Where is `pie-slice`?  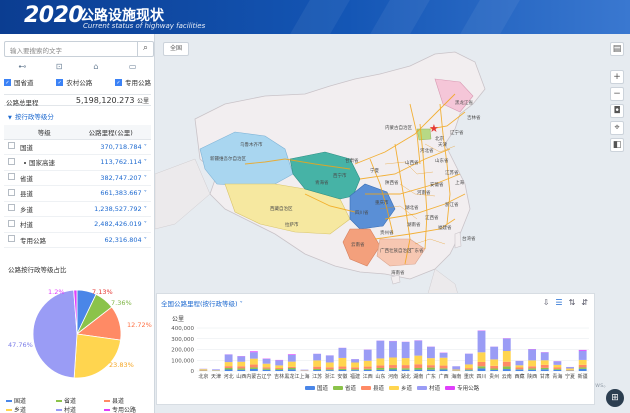 pie-slice is located at coordinates (97, 356).